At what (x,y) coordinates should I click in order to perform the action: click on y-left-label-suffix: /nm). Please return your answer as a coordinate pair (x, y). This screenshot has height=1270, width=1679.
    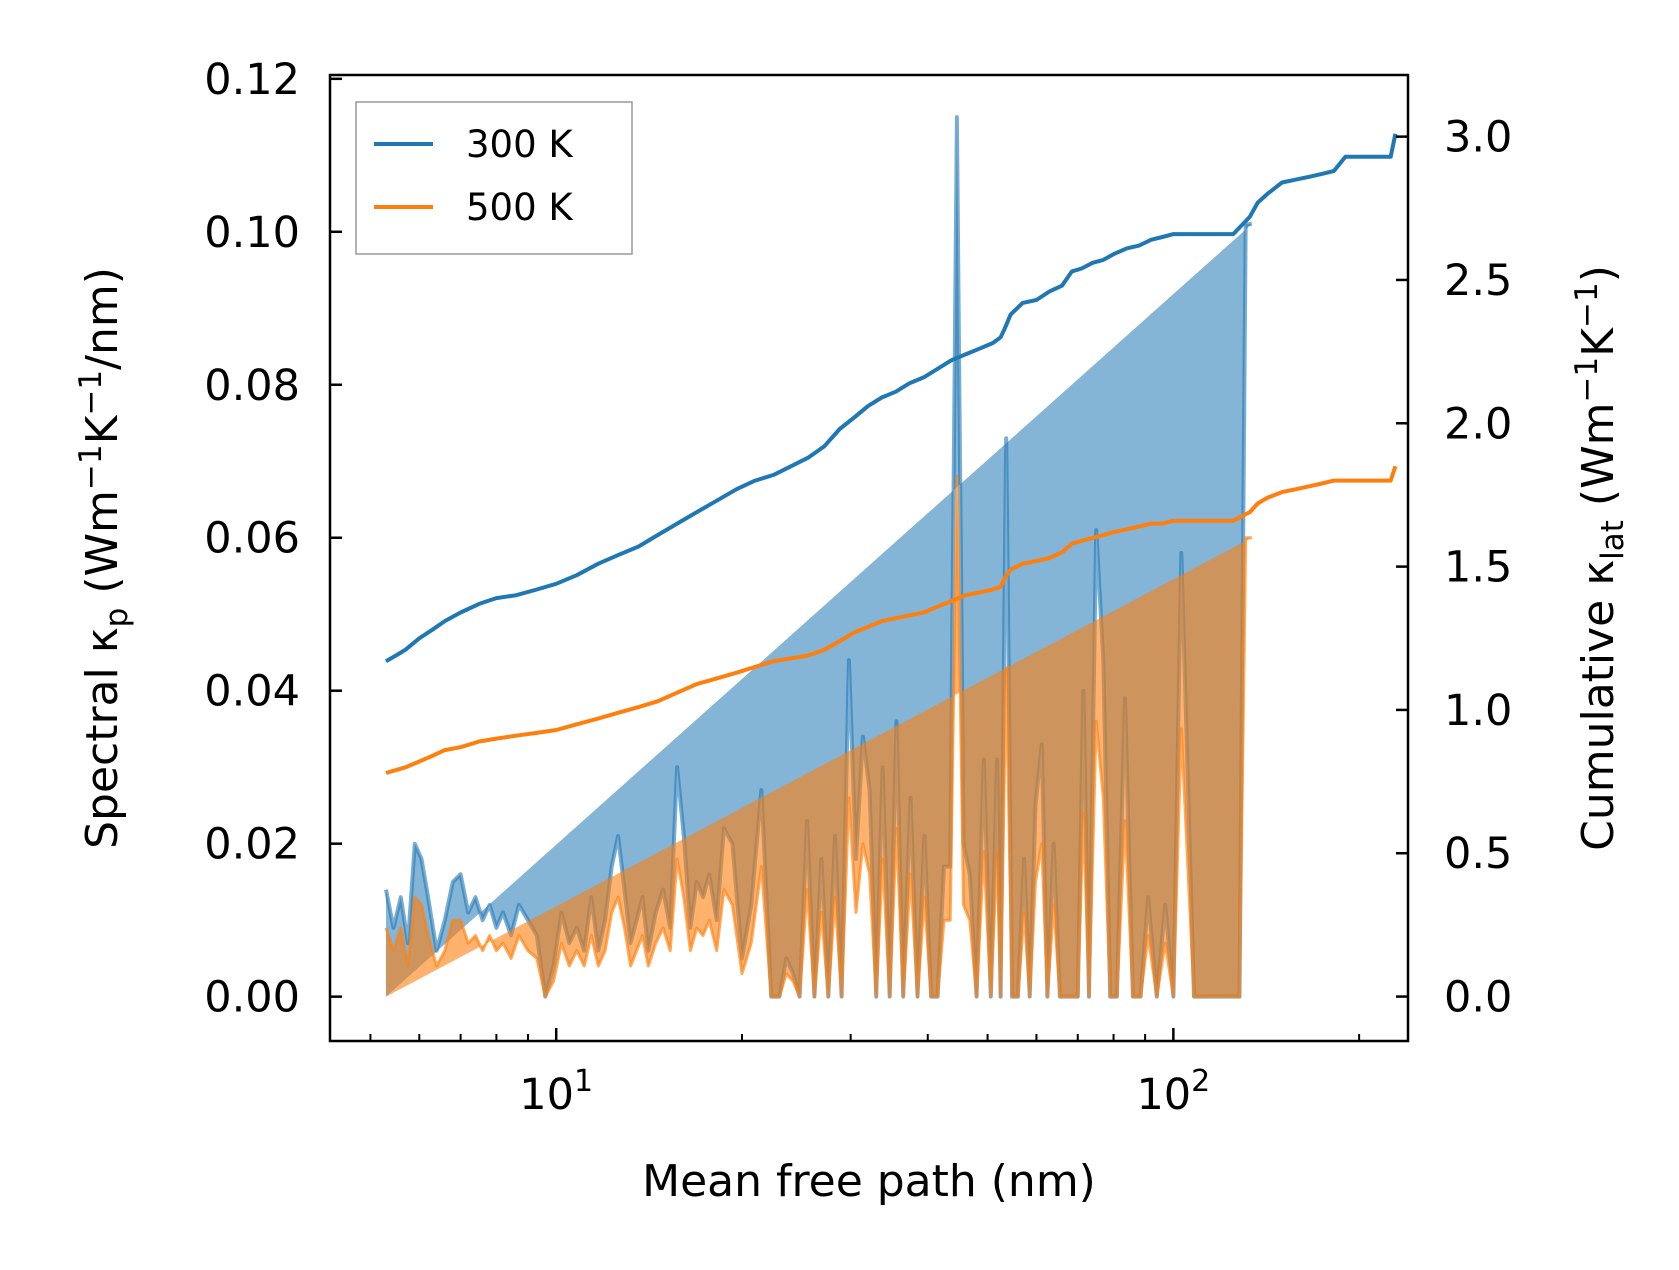
    Looking at the image, I should click on (102, 318).